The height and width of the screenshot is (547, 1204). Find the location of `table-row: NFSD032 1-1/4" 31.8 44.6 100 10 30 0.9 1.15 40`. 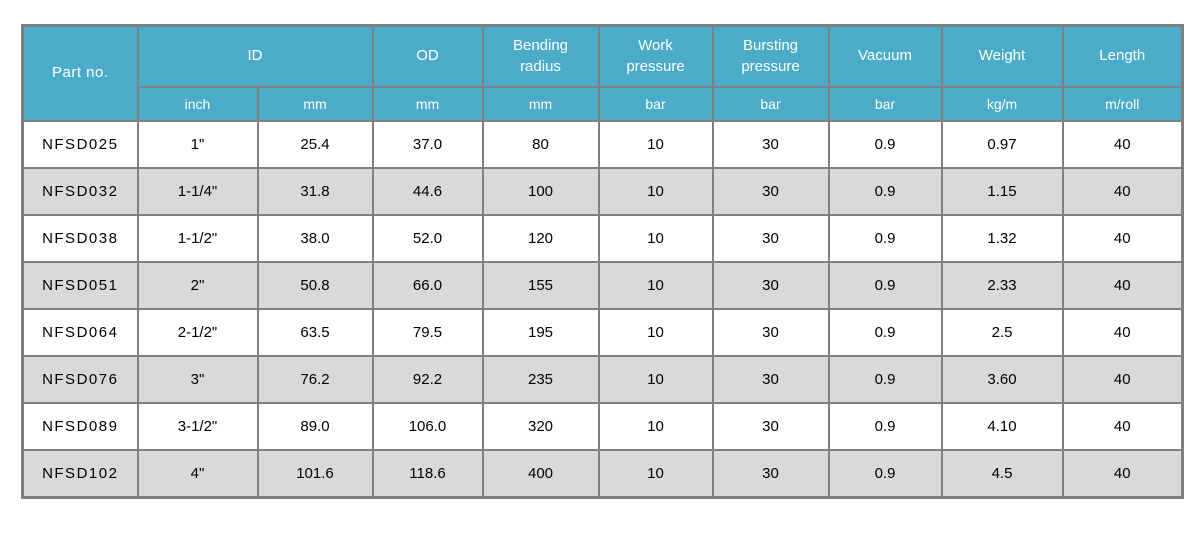

table-row: NFSD032 1-1/4" 31.8 44.6 100 10 30 0.9 1.15 40 is located at coordinates (602, 191).